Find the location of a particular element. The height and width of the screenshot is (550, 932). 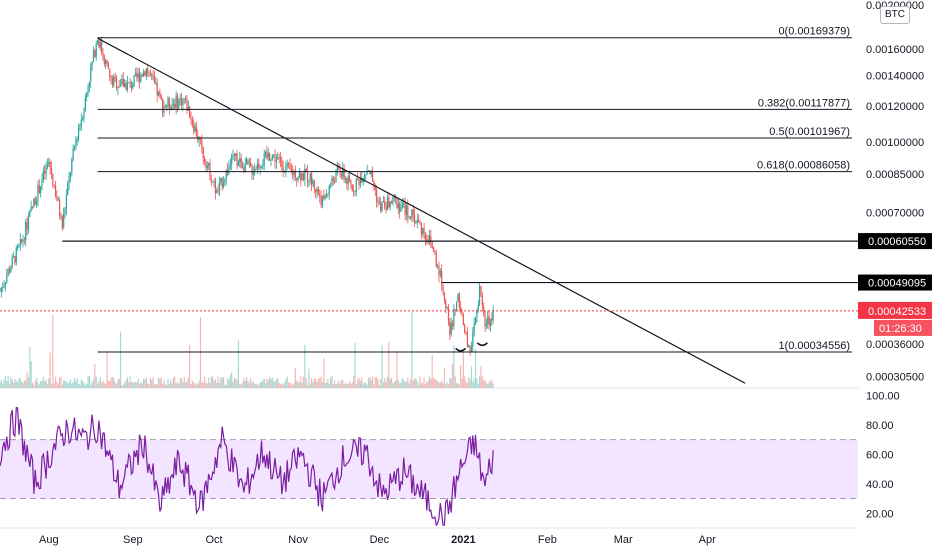

countdown-tag is located at coordinates (903, 327).